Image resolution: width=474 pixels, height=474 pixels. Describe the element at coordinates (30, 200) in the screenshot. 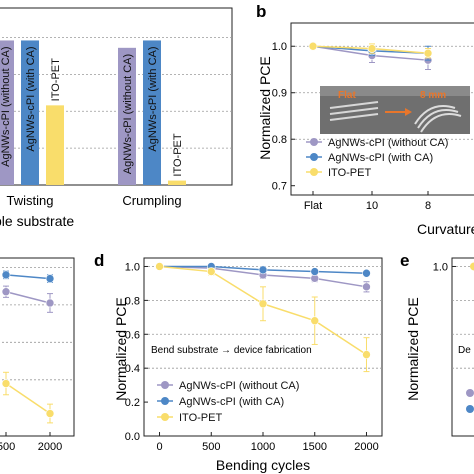

I see `panel-a-category-twisting: Twisting` at that location.